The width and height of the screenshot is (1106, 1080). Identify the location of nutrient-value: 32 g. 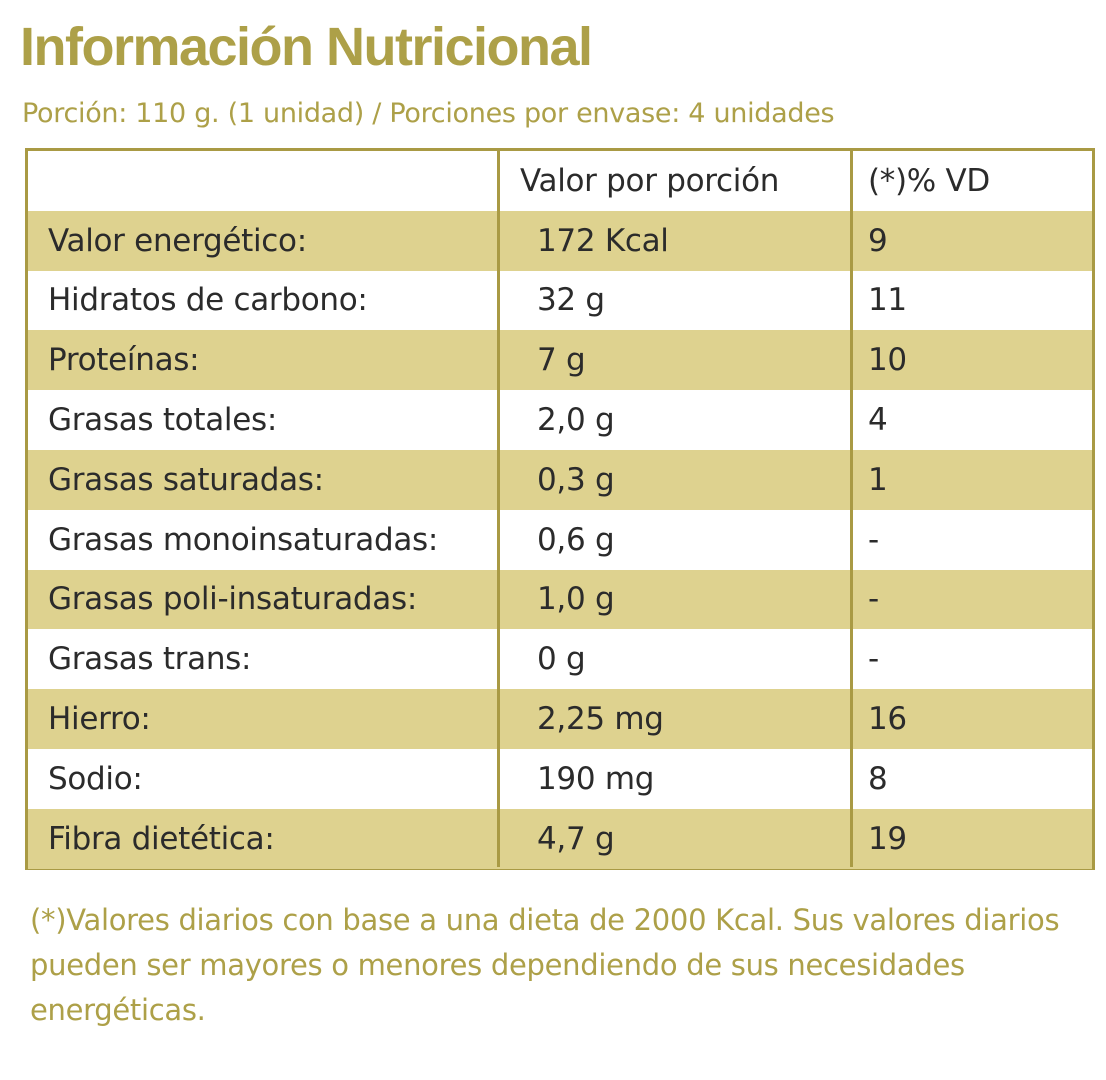
(571, 300).